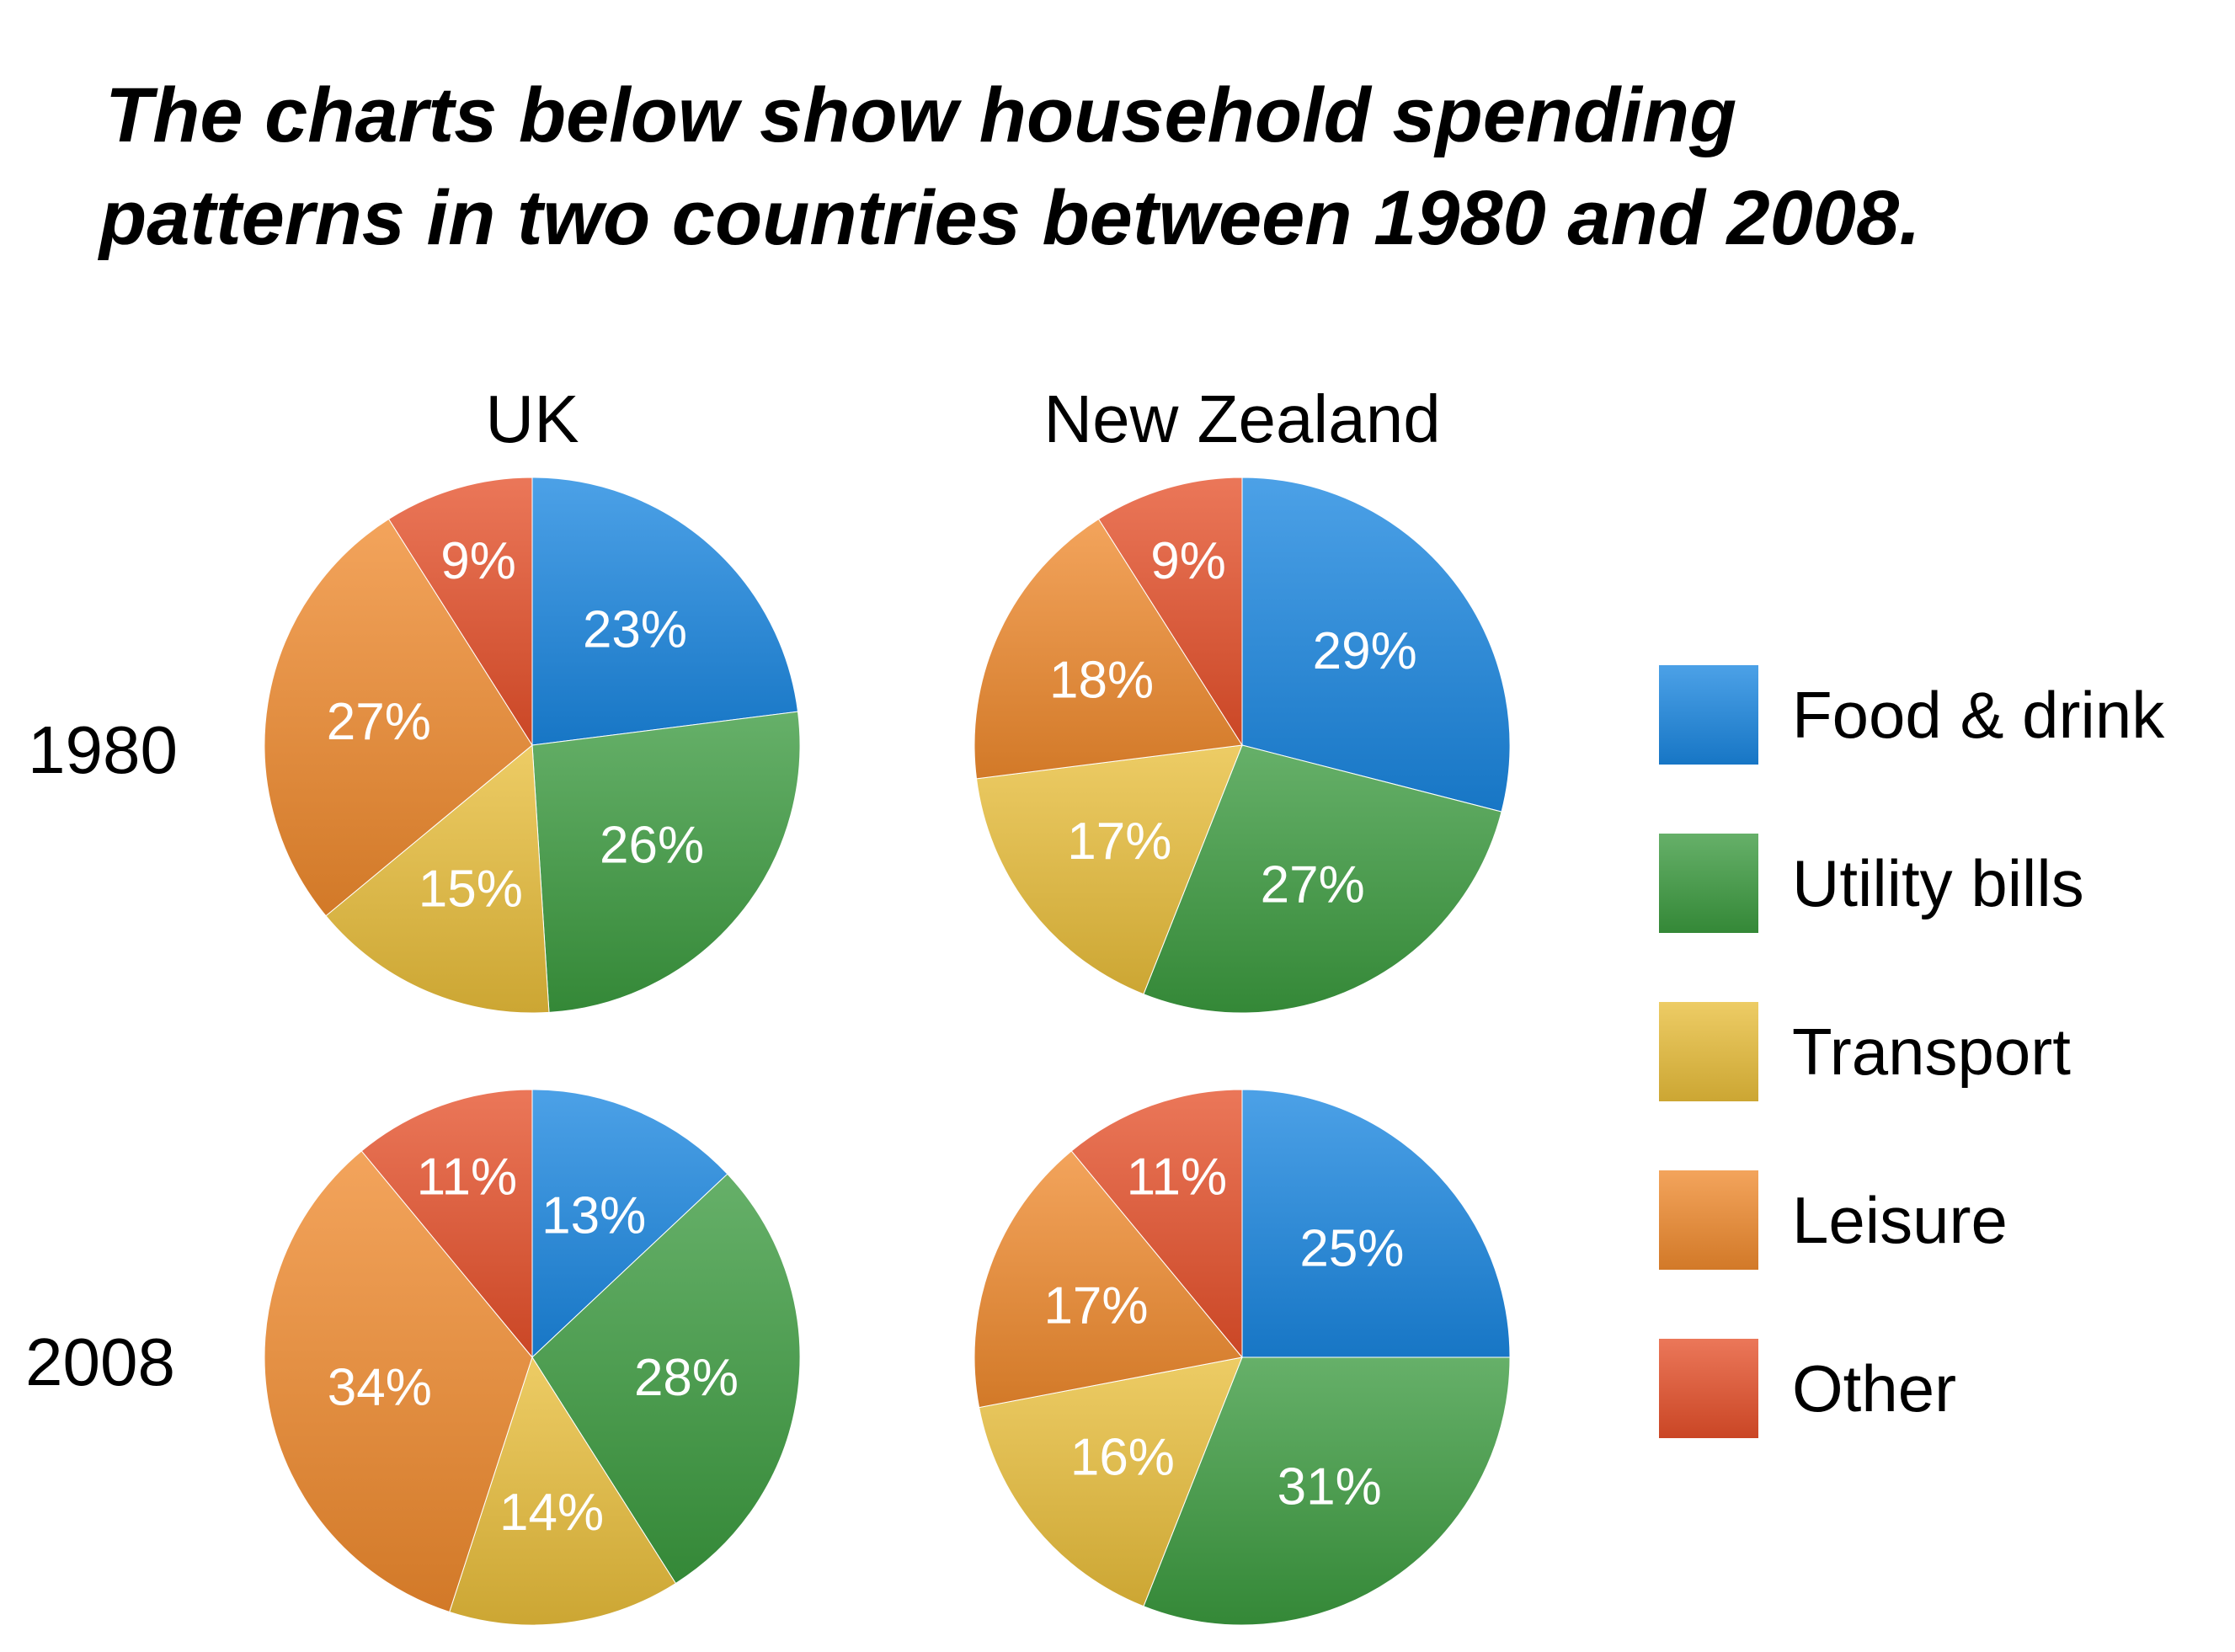 This screenshot has height=1652, width=2235. Describe the element at coordinates (1188, 561) in the screenshot. I see `pie-new-zealand-1980-label-other: 9%` at that location.